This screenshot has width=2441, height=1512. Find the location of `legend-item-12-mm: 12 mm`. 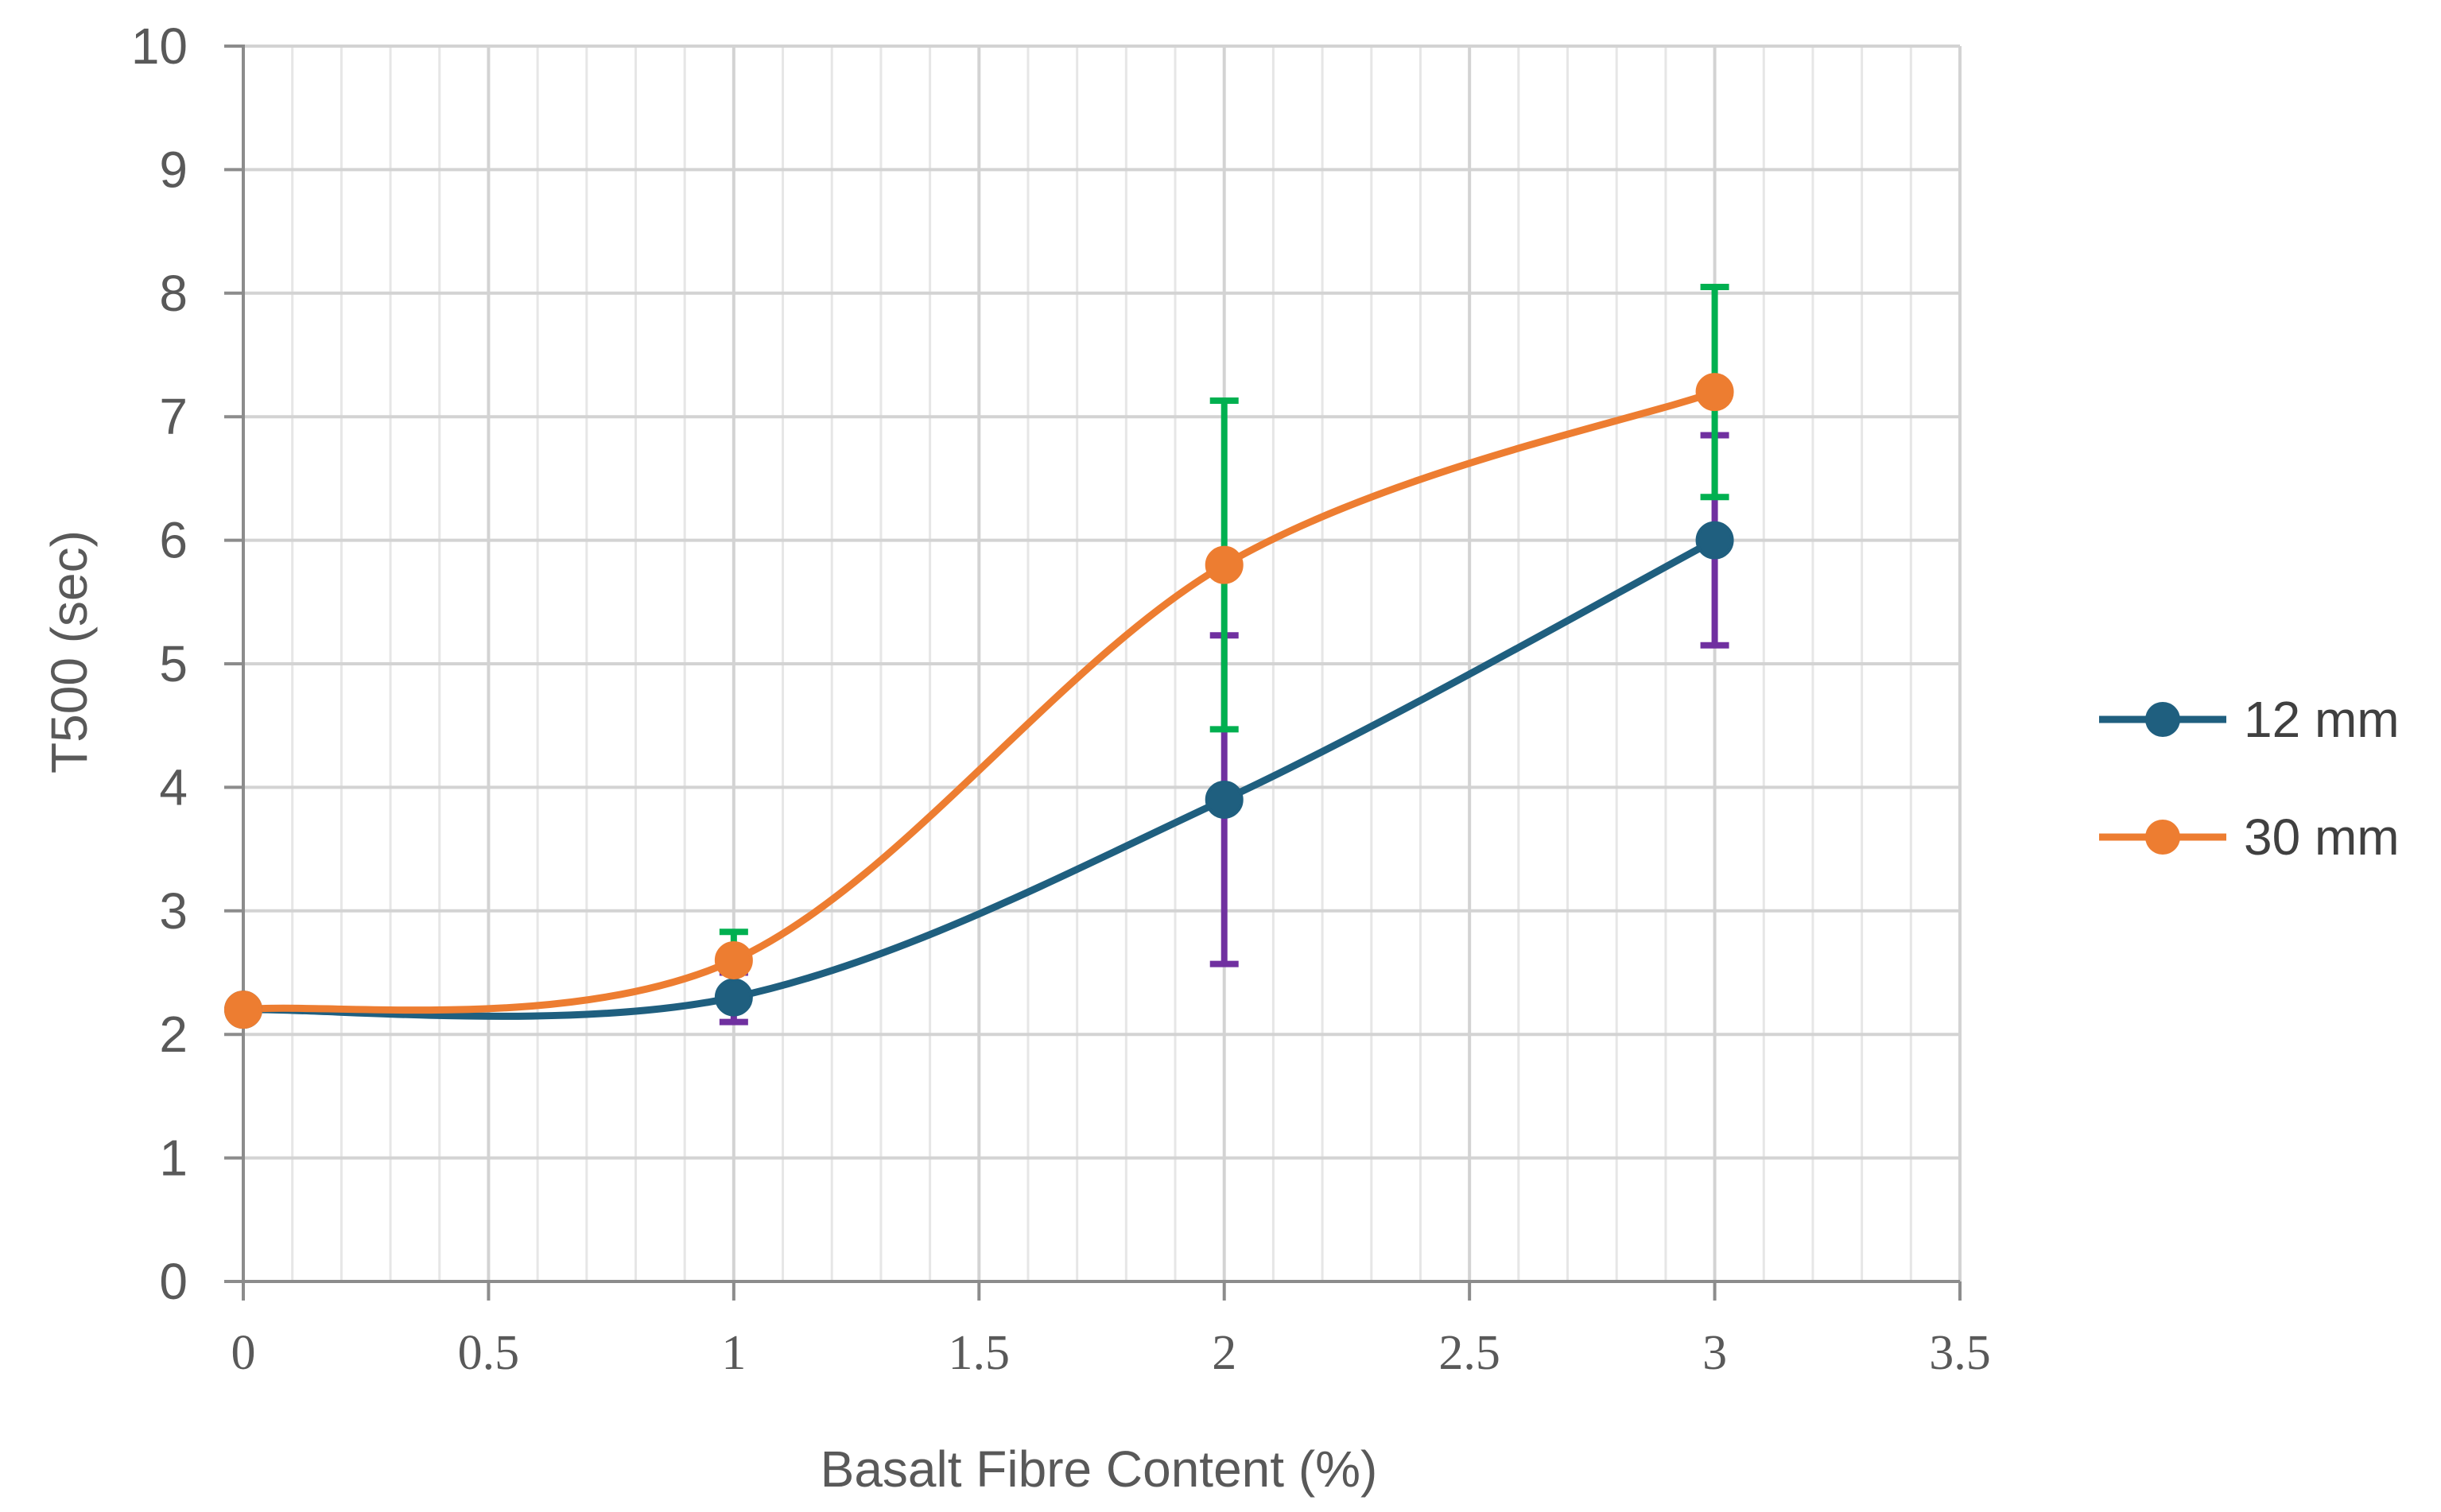

legend-item-12-mm: 12 mm is located at coordinates (2250, 719).